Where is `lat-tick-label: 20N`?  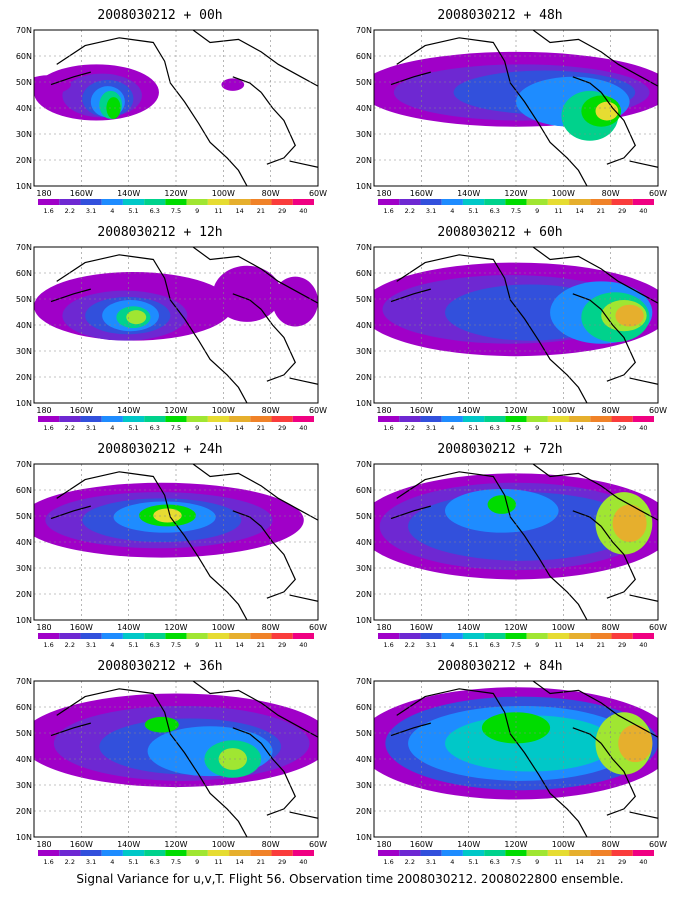 lat-tick-label: 20N is located at coordinates (24, 377).